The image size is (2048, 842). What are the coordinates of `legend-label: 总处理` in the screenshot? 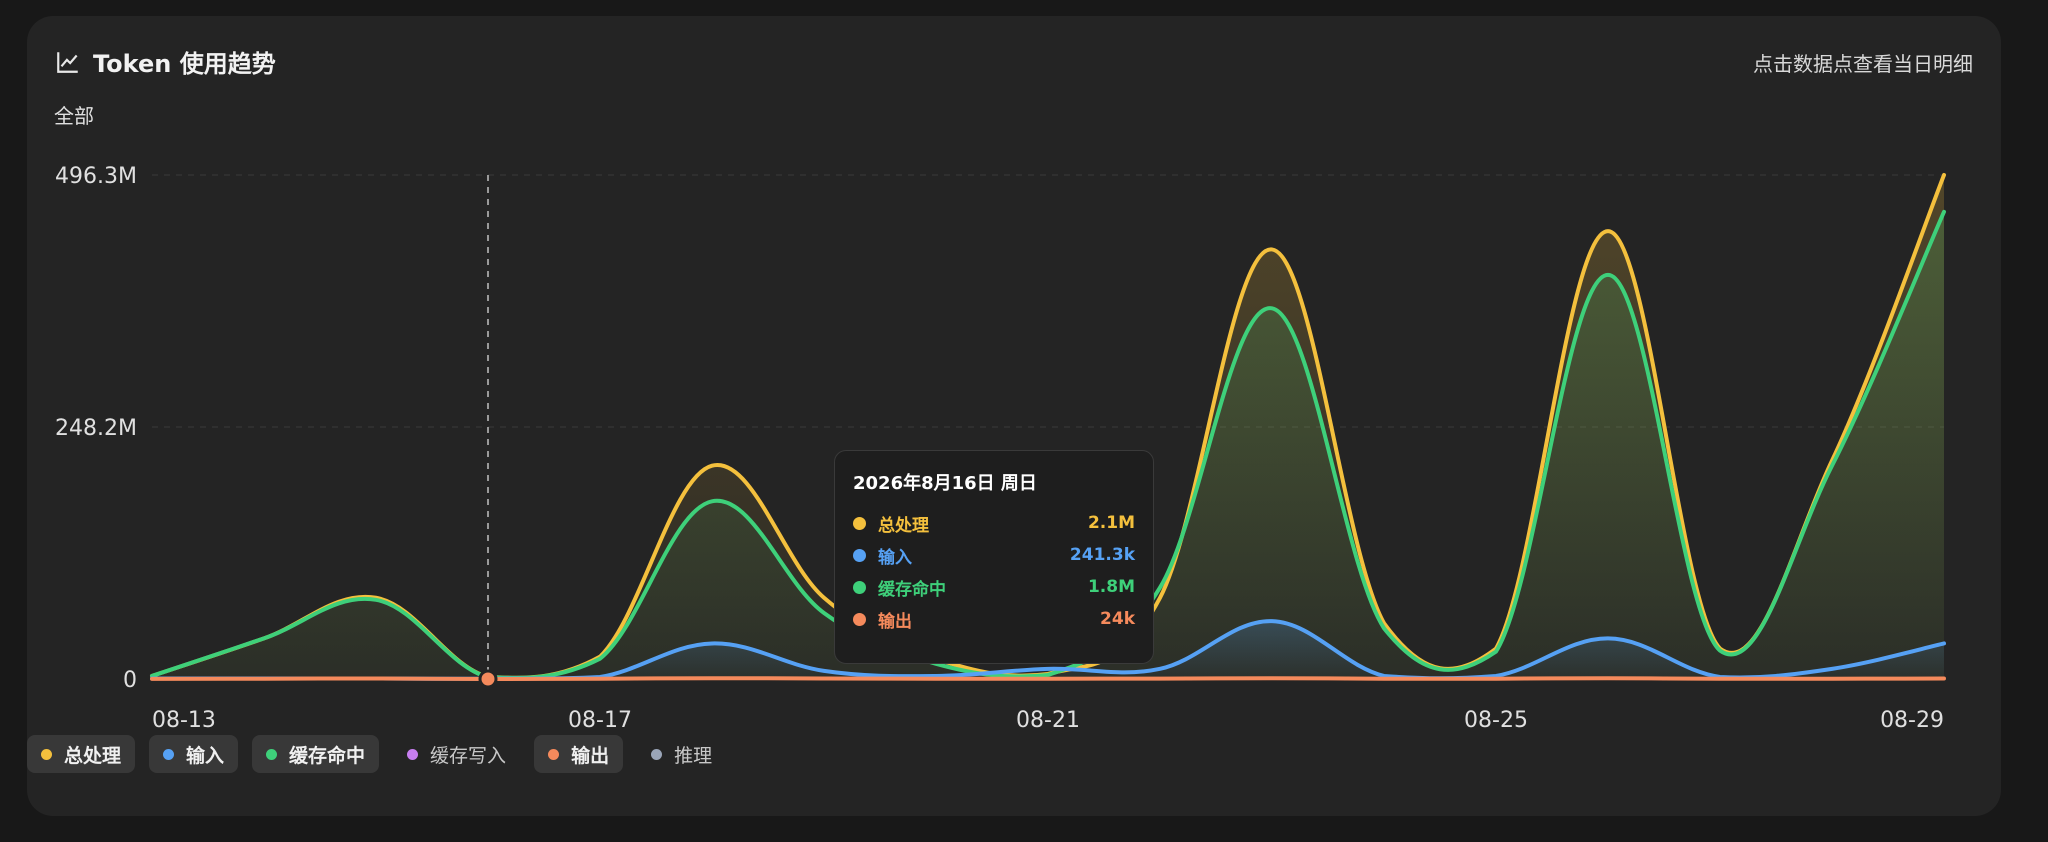 It's located at (93, 755).